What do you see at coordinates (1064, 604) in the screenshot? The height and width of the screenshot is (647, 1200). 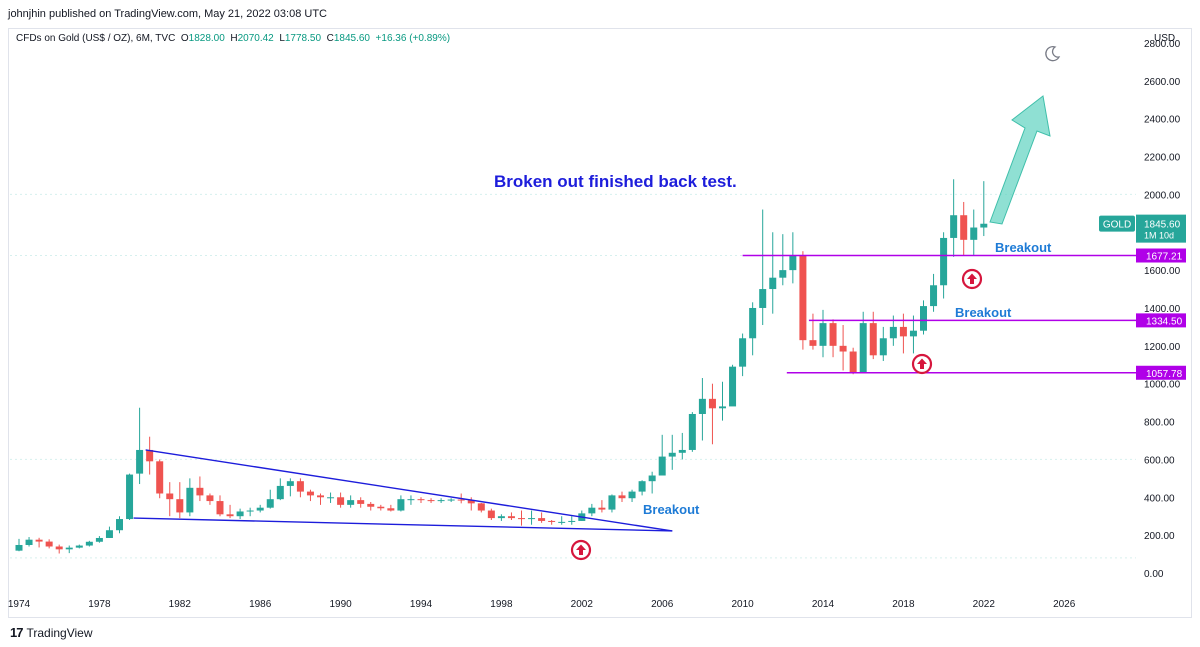 I see `time-tick-label: 2026` at bounding box center [1064, 604].